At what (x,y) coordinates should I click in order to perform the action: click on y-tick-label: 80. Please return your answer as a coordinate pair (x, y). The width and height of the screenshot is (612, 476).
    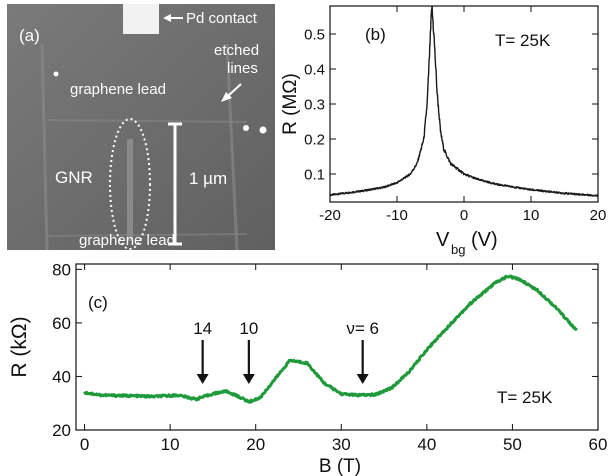
    Looking at the image, I should click on (61, 269).